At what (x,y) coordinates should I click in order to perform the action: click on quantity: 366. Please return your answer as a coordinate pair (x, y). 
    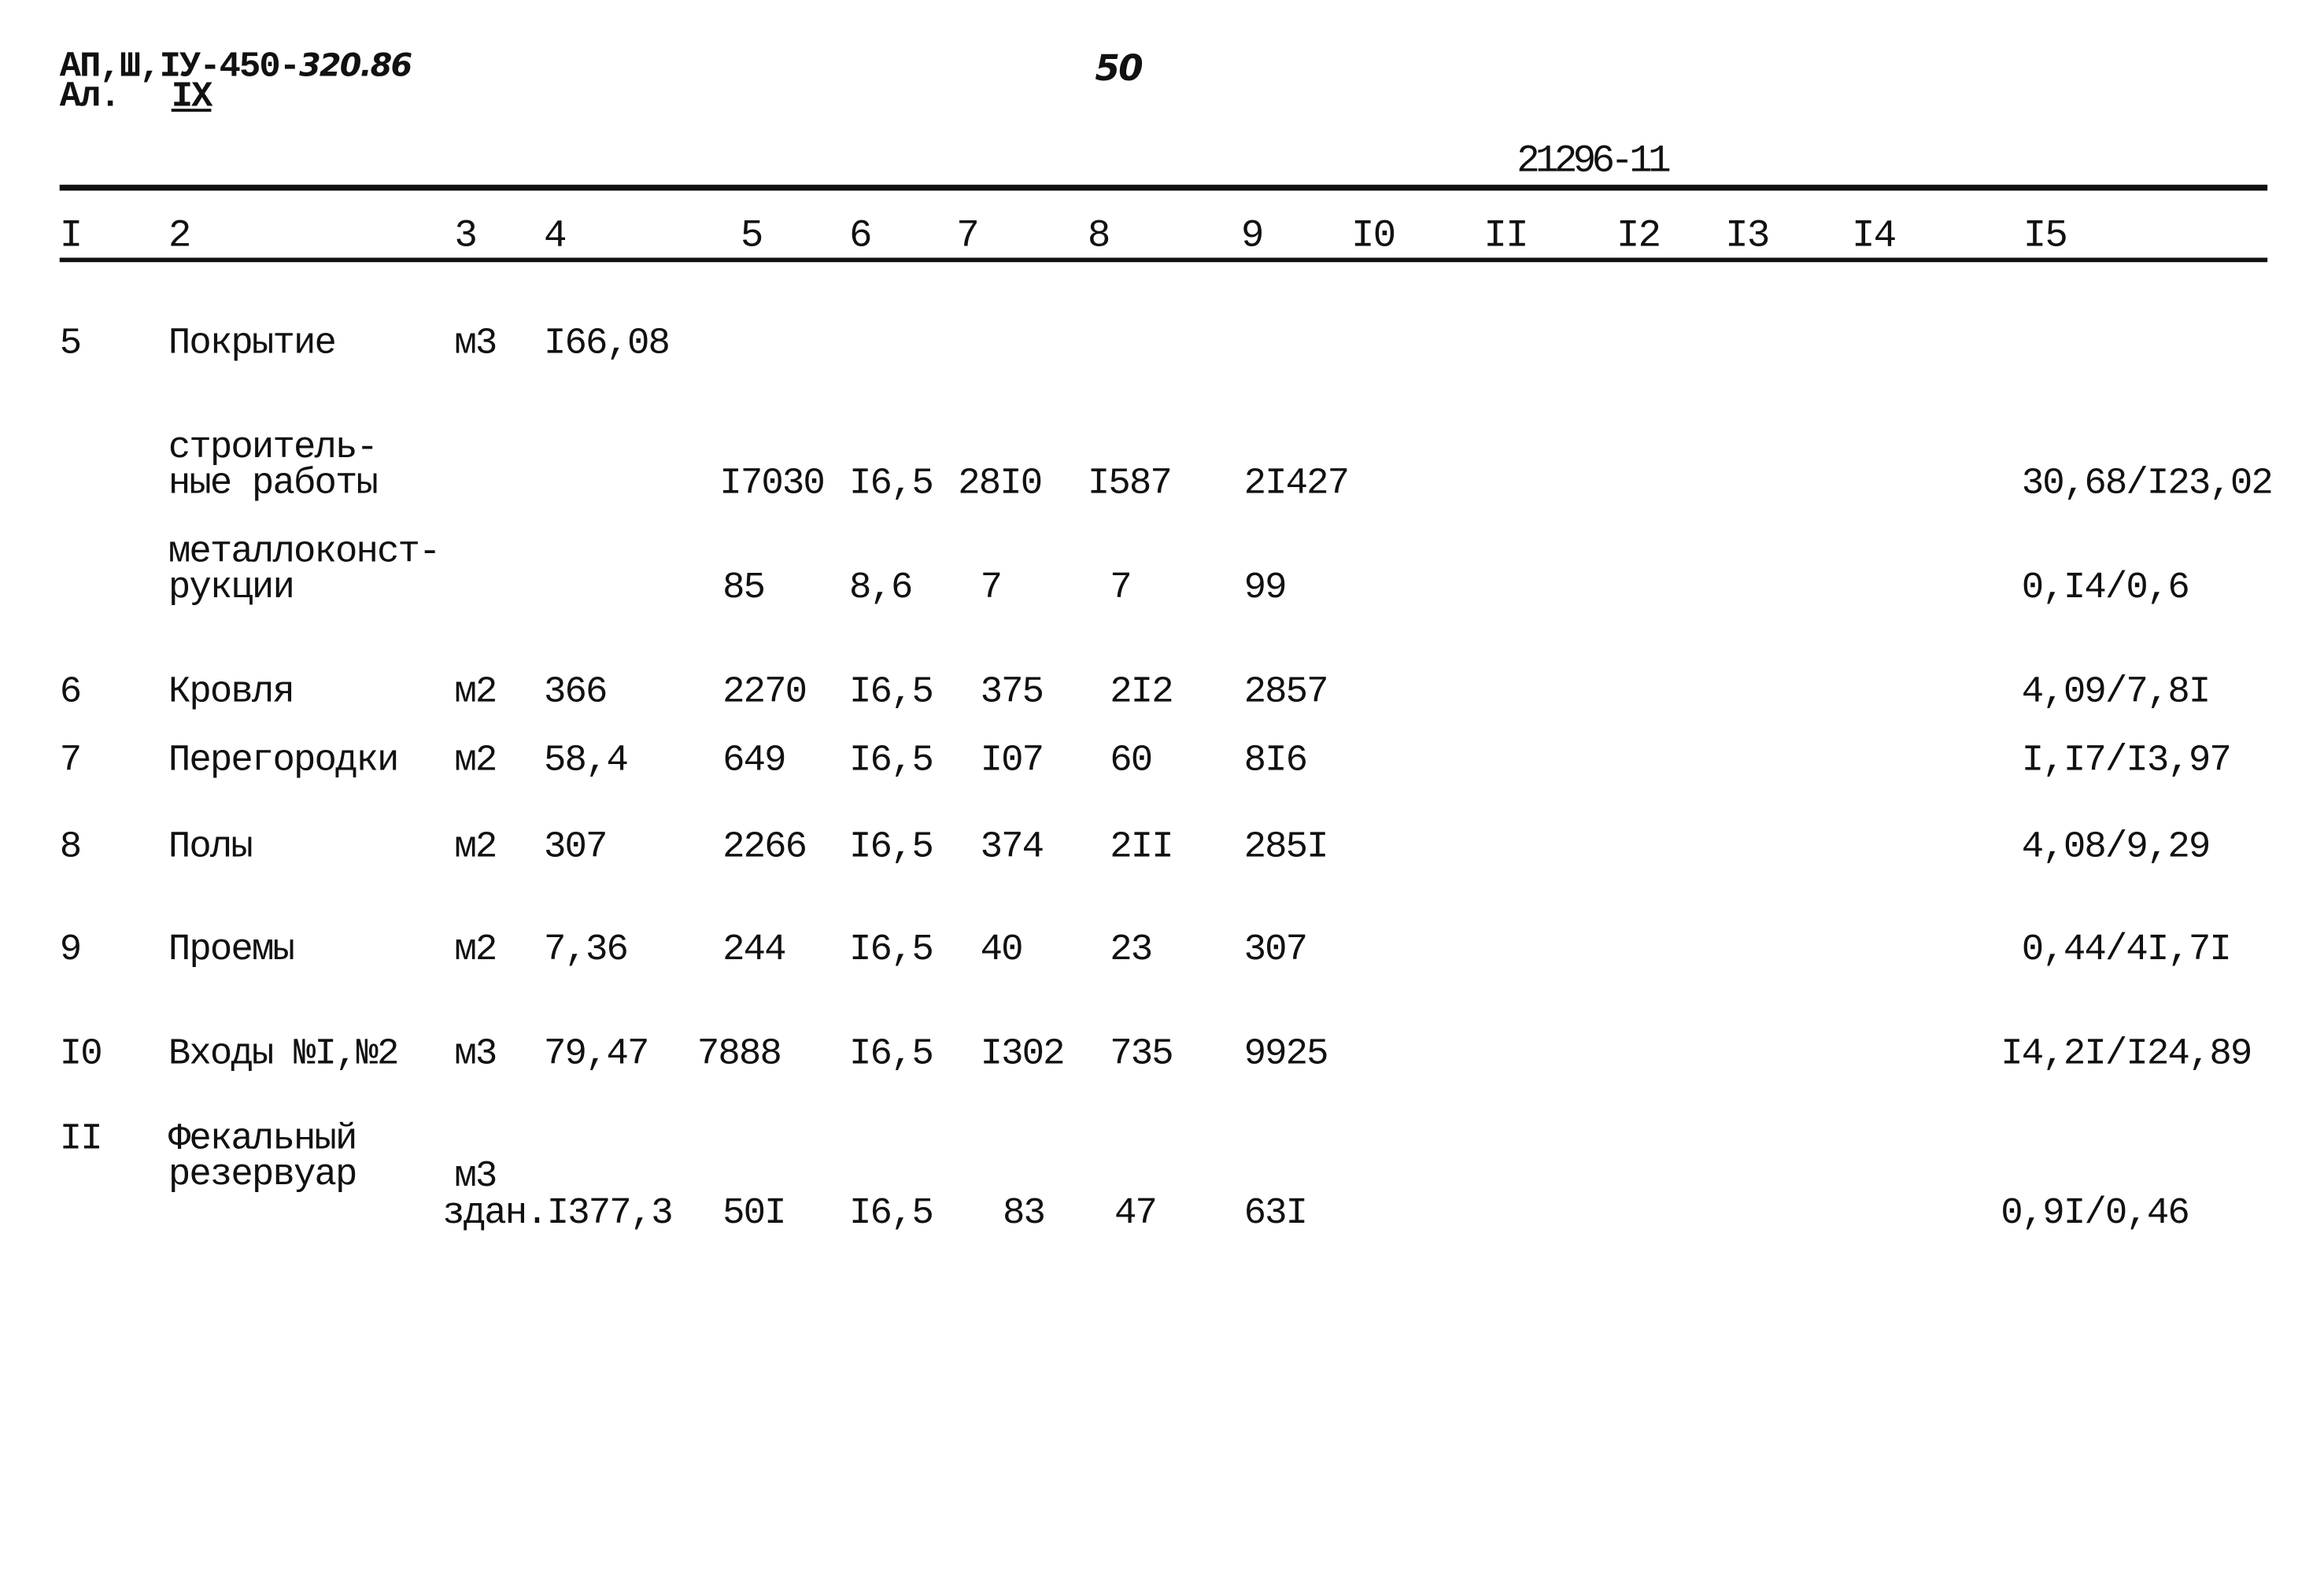
    Looking at the image, I should click on (575, 692).